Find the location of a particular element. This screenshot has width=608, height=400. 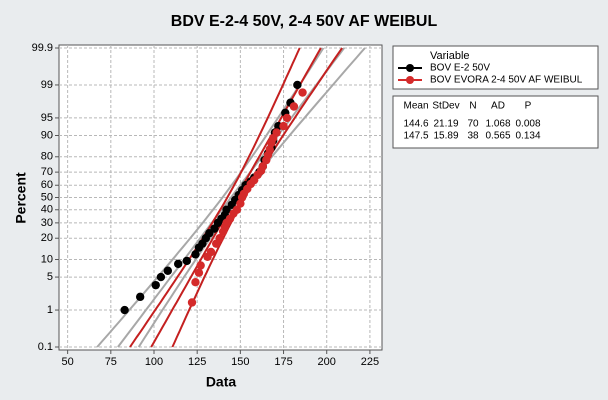

y-tick-label: 80 is located at coordinates (47, 157).